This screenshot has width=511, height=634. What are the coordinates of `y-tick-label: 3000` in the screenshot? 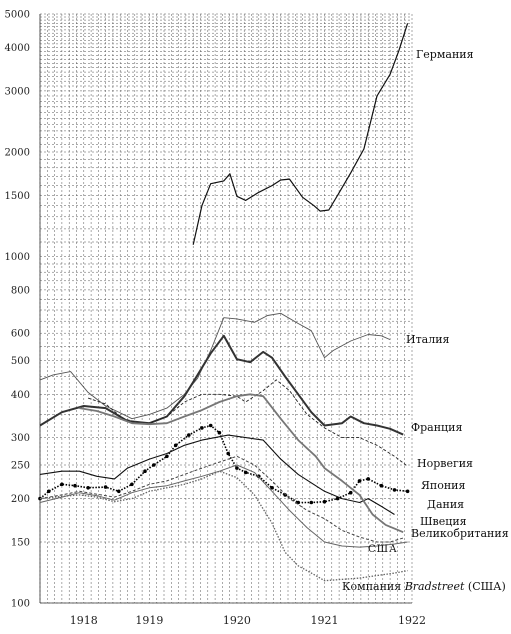 It's located at (17, 91).